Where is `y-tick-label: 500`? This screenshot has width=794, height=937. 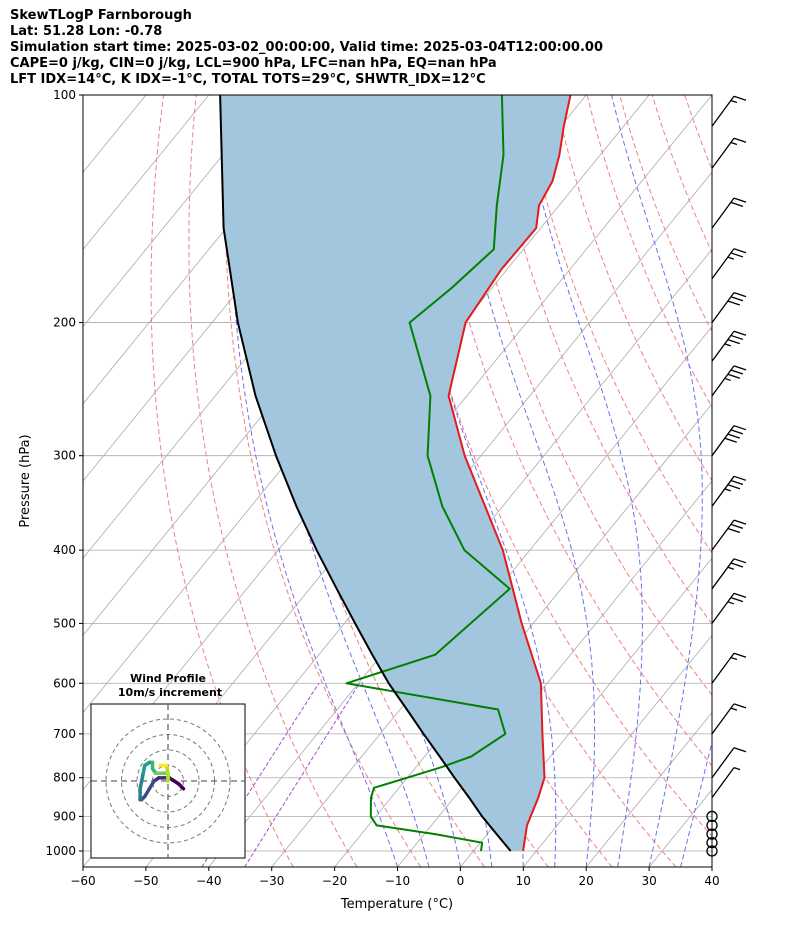 y-tick-label: 500 is located at coordinates (64, 623).